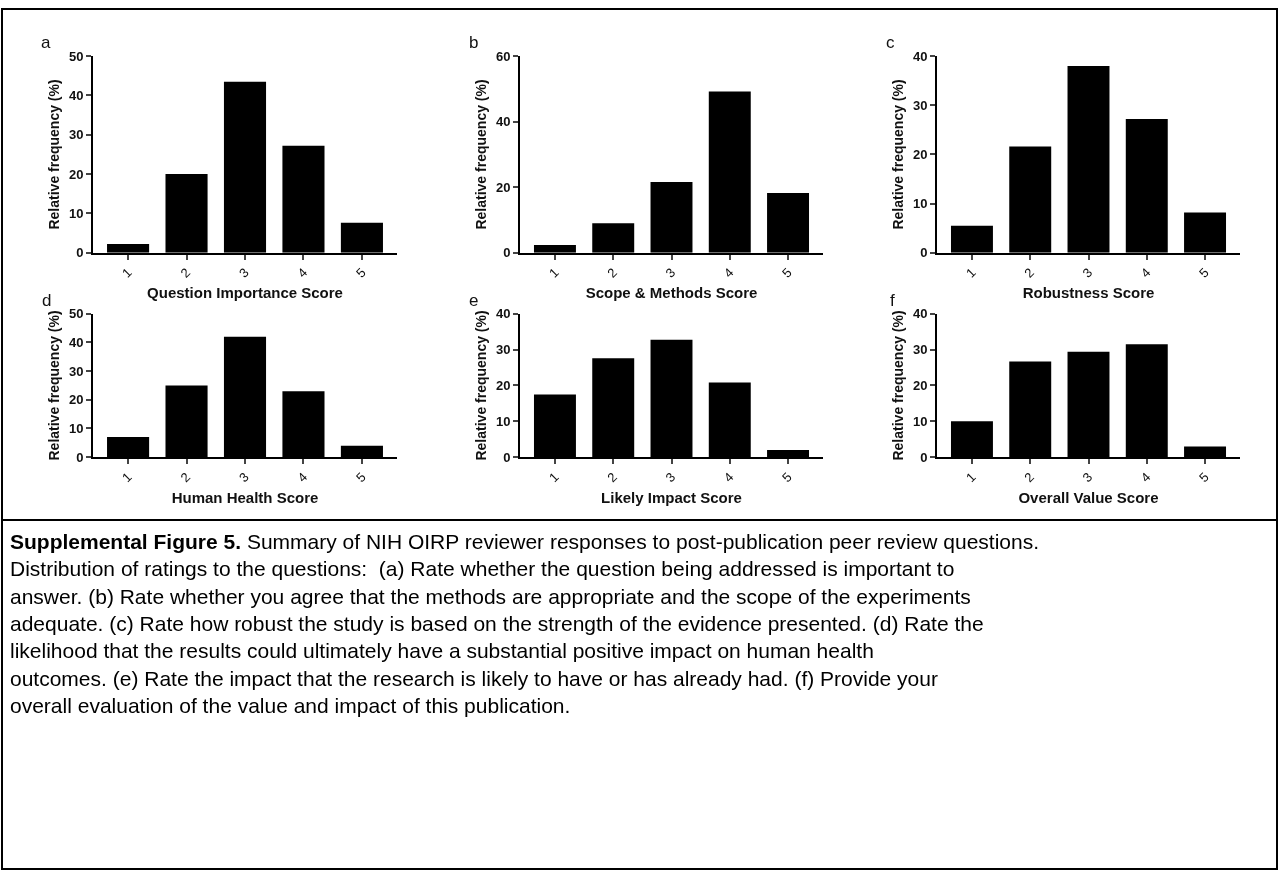  Describe the element at coordinates (892, 300) in the screenshot. I see `chart-title: f` at that location.